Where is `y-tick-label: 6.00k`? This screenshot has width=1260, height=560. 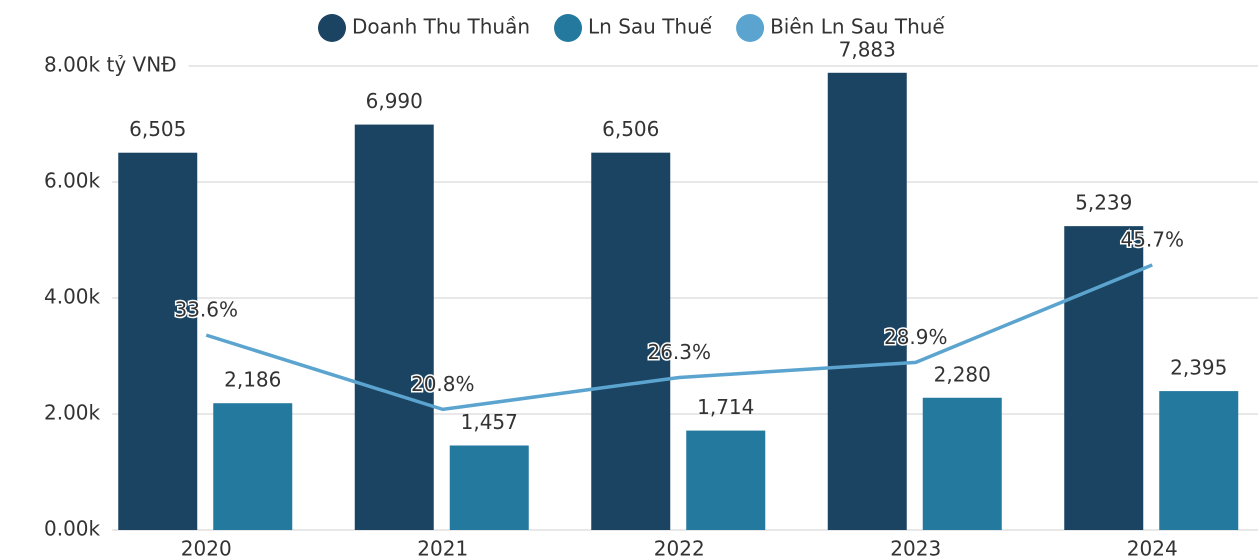 y-tick-label: 6.00k is located at coordinates (72, 181).